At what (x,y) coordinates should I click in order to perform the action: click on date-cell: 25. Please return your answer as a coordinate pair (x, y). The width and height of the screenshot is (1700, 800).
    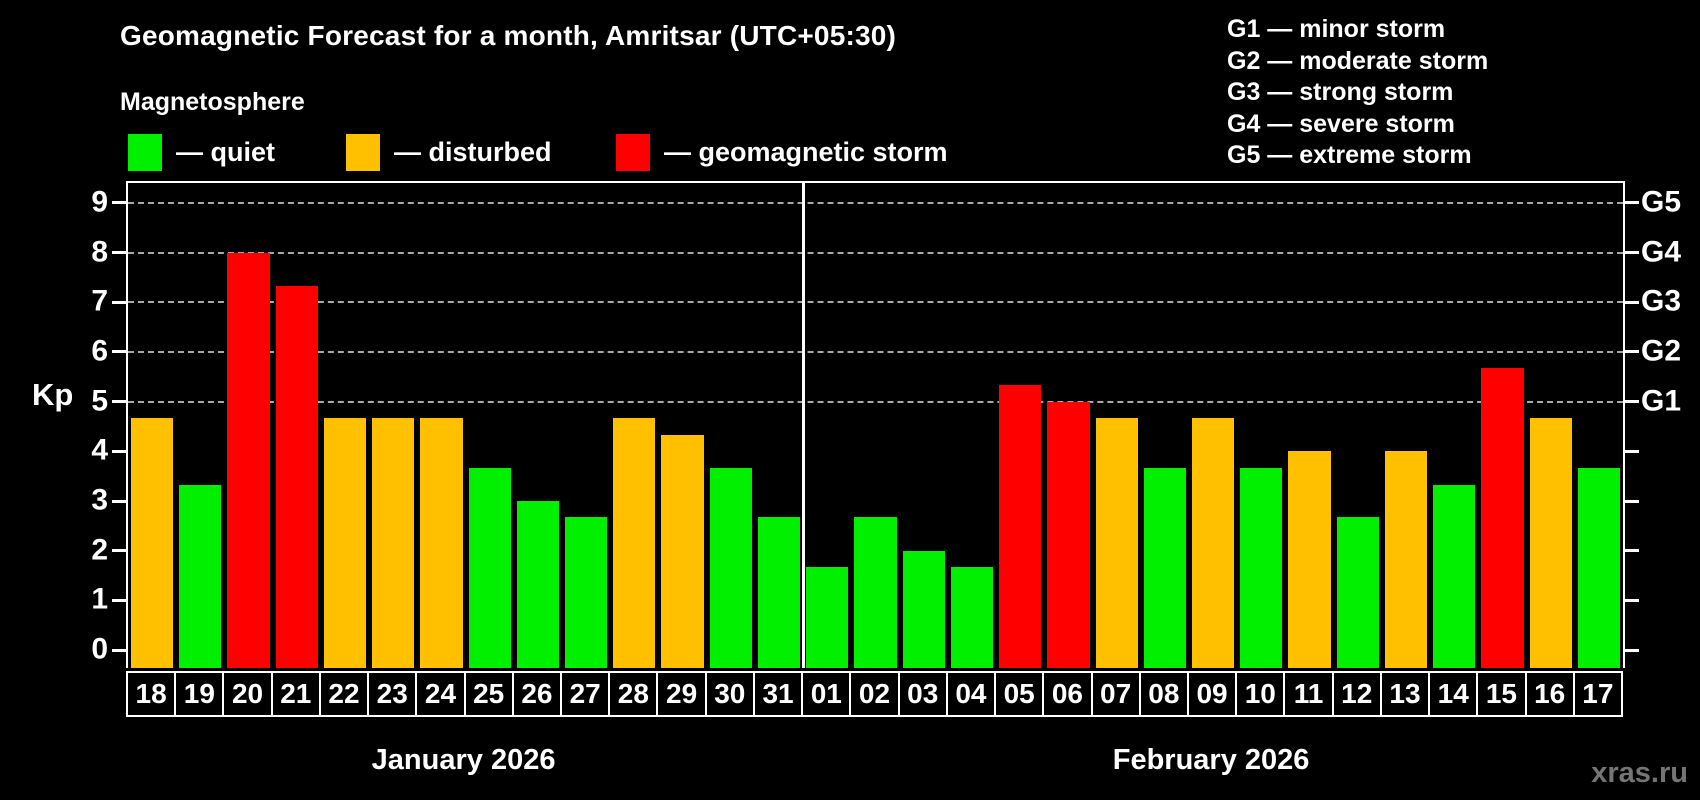
    Looking at the image, I should click on (488, 694).